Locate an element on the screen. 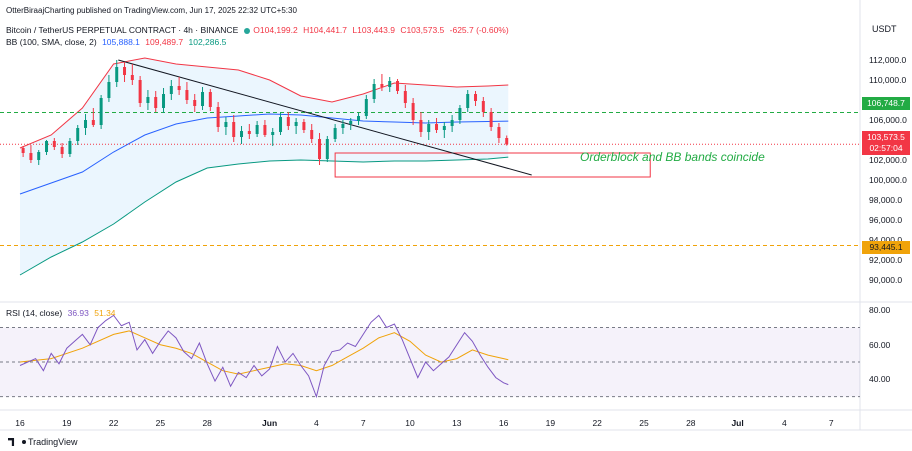 This screenshot has height=451, width=912. rsi-ma-value: 51.34 is located at coordinates (105, 313).